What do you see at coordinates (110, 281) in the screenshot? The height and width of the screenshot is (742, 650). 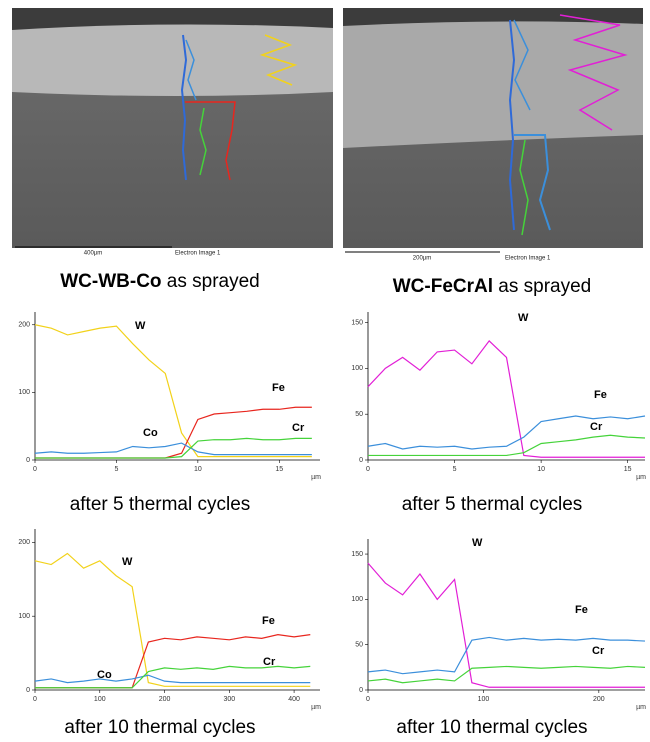 I see `caption-bold: WC-WB-Co` at bounding box center [110, 281].